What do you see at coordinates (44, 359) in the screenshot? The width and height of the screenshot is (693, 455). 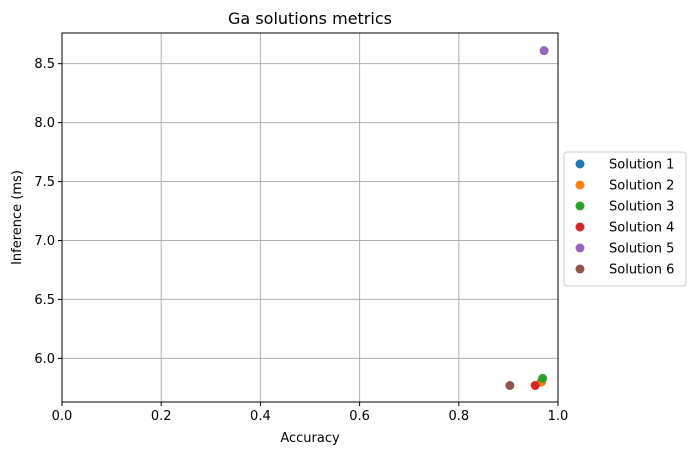 I see `y-tick-label: 6.0` at bounding box center [44, 359].